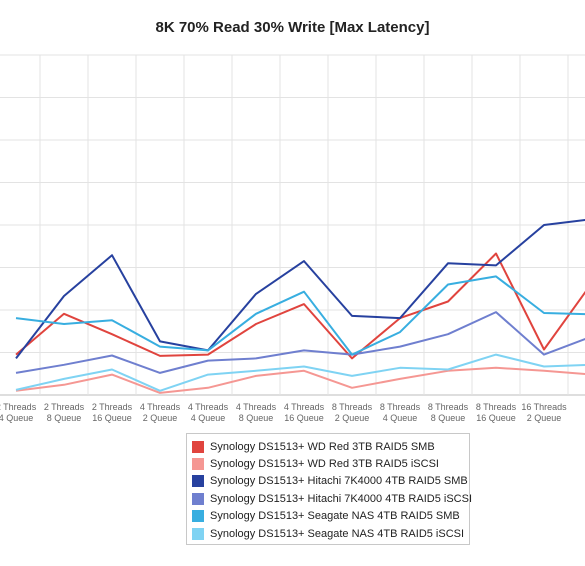 This screenshot has height=566, width=585. I want to click on legend-label: Synology DS1513+ WD Red 3TB RAID5 iSCSI, so click(324, 464).